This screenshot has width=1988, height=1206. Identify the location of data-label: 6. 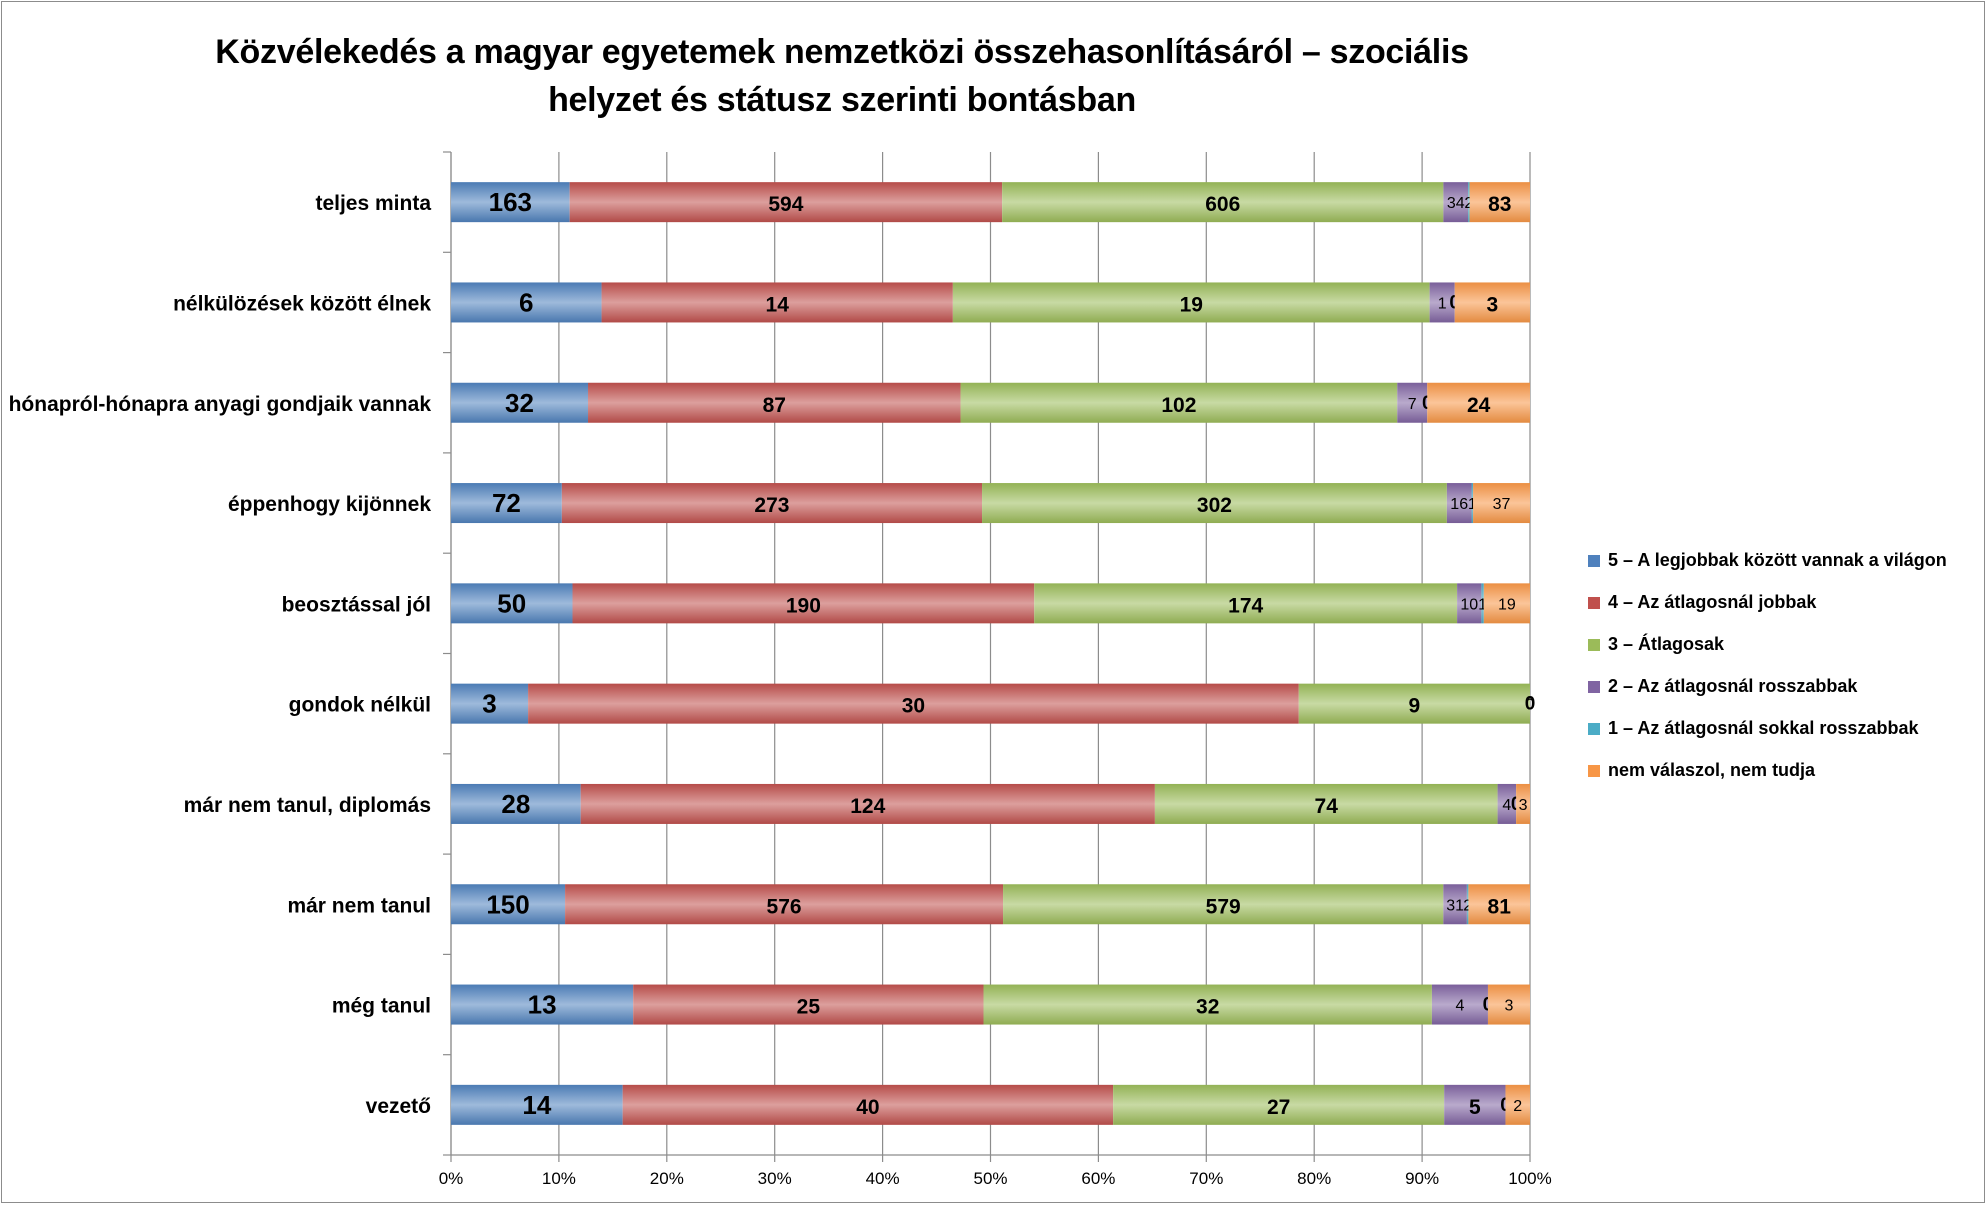
(526, 302).